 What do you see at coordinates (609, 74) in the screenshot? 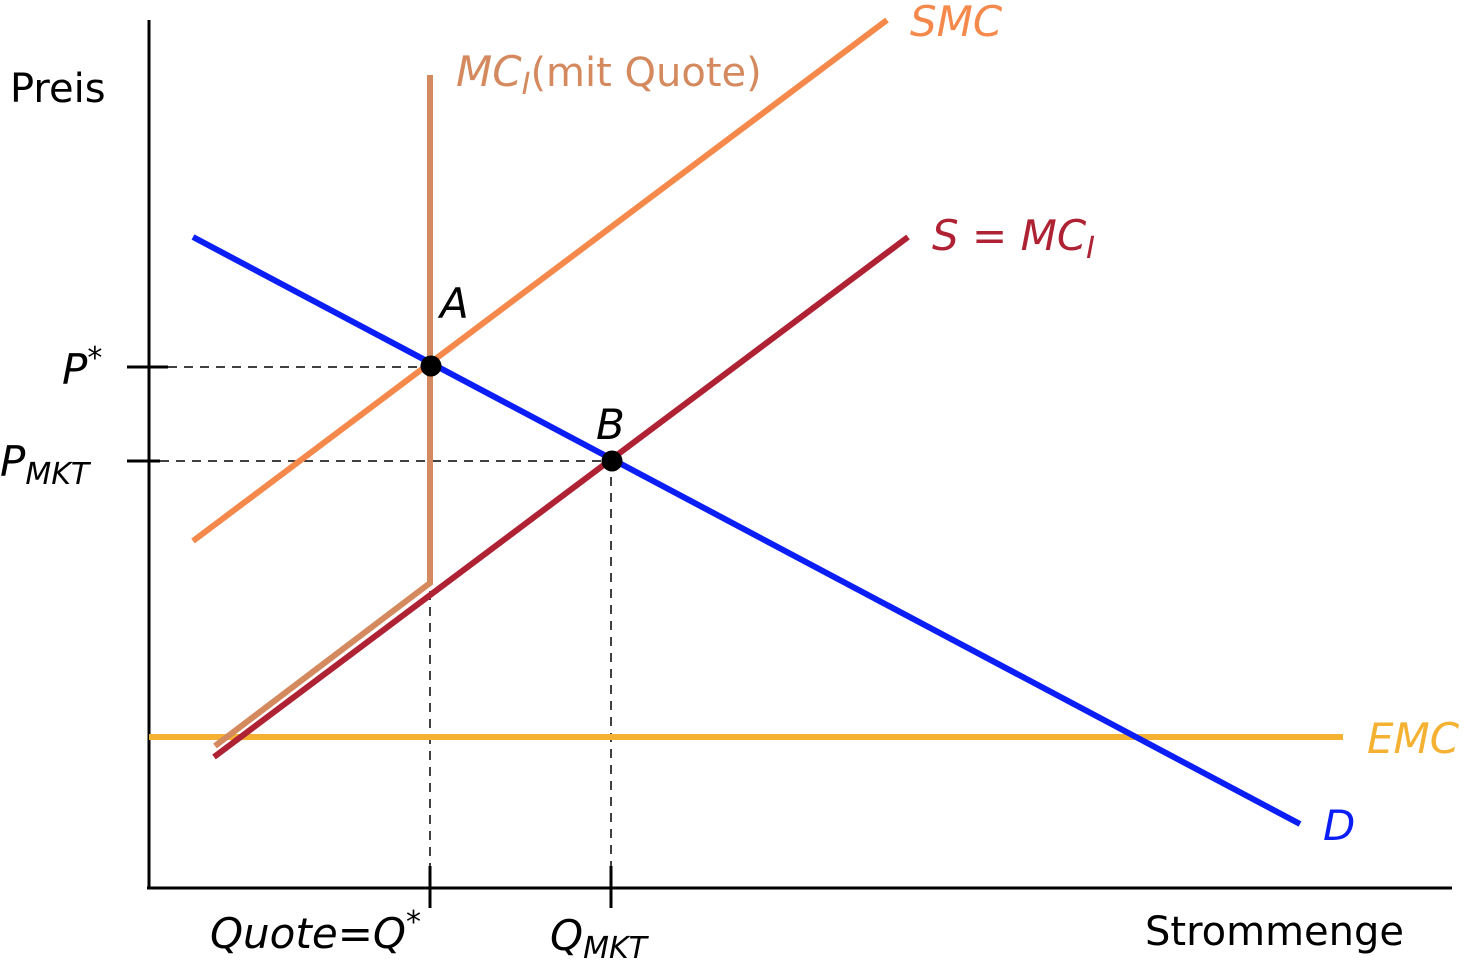
I see `mci-quote-label: MCI(mit Quote)` at bounding box center [609, 74].